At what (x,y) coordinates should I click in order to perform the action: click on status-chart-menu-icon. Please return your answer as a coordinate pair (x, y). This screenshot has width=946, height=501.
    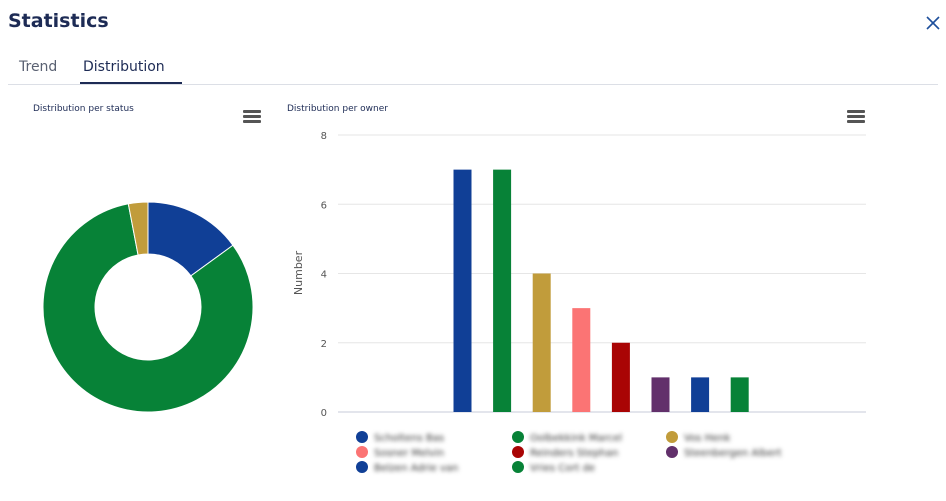
    Looking at the image, I should click on (252, 117).